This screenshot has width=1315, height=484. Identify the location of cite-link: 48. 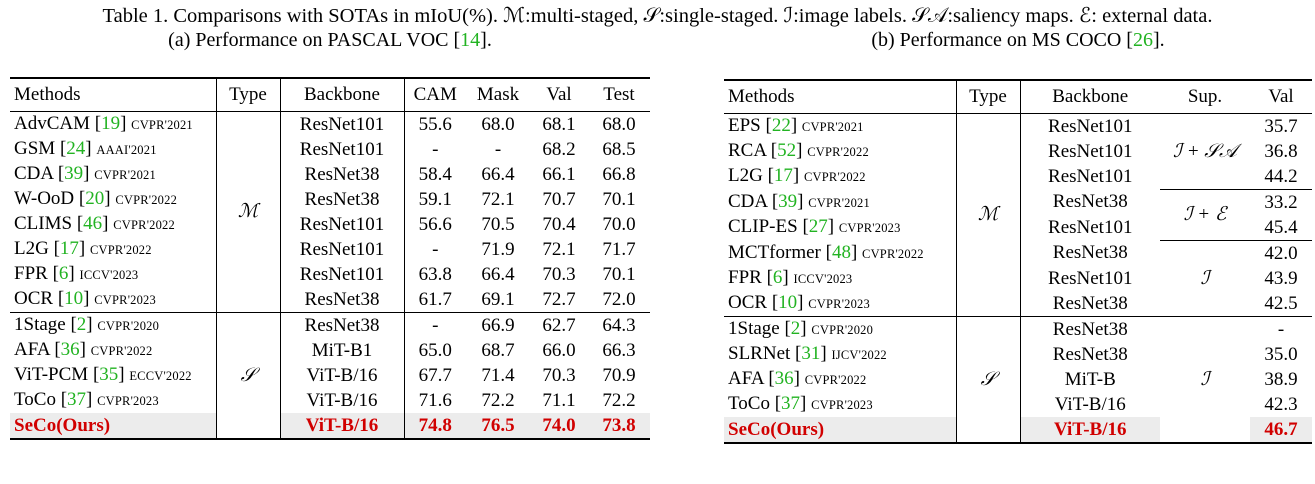
(841, 252).